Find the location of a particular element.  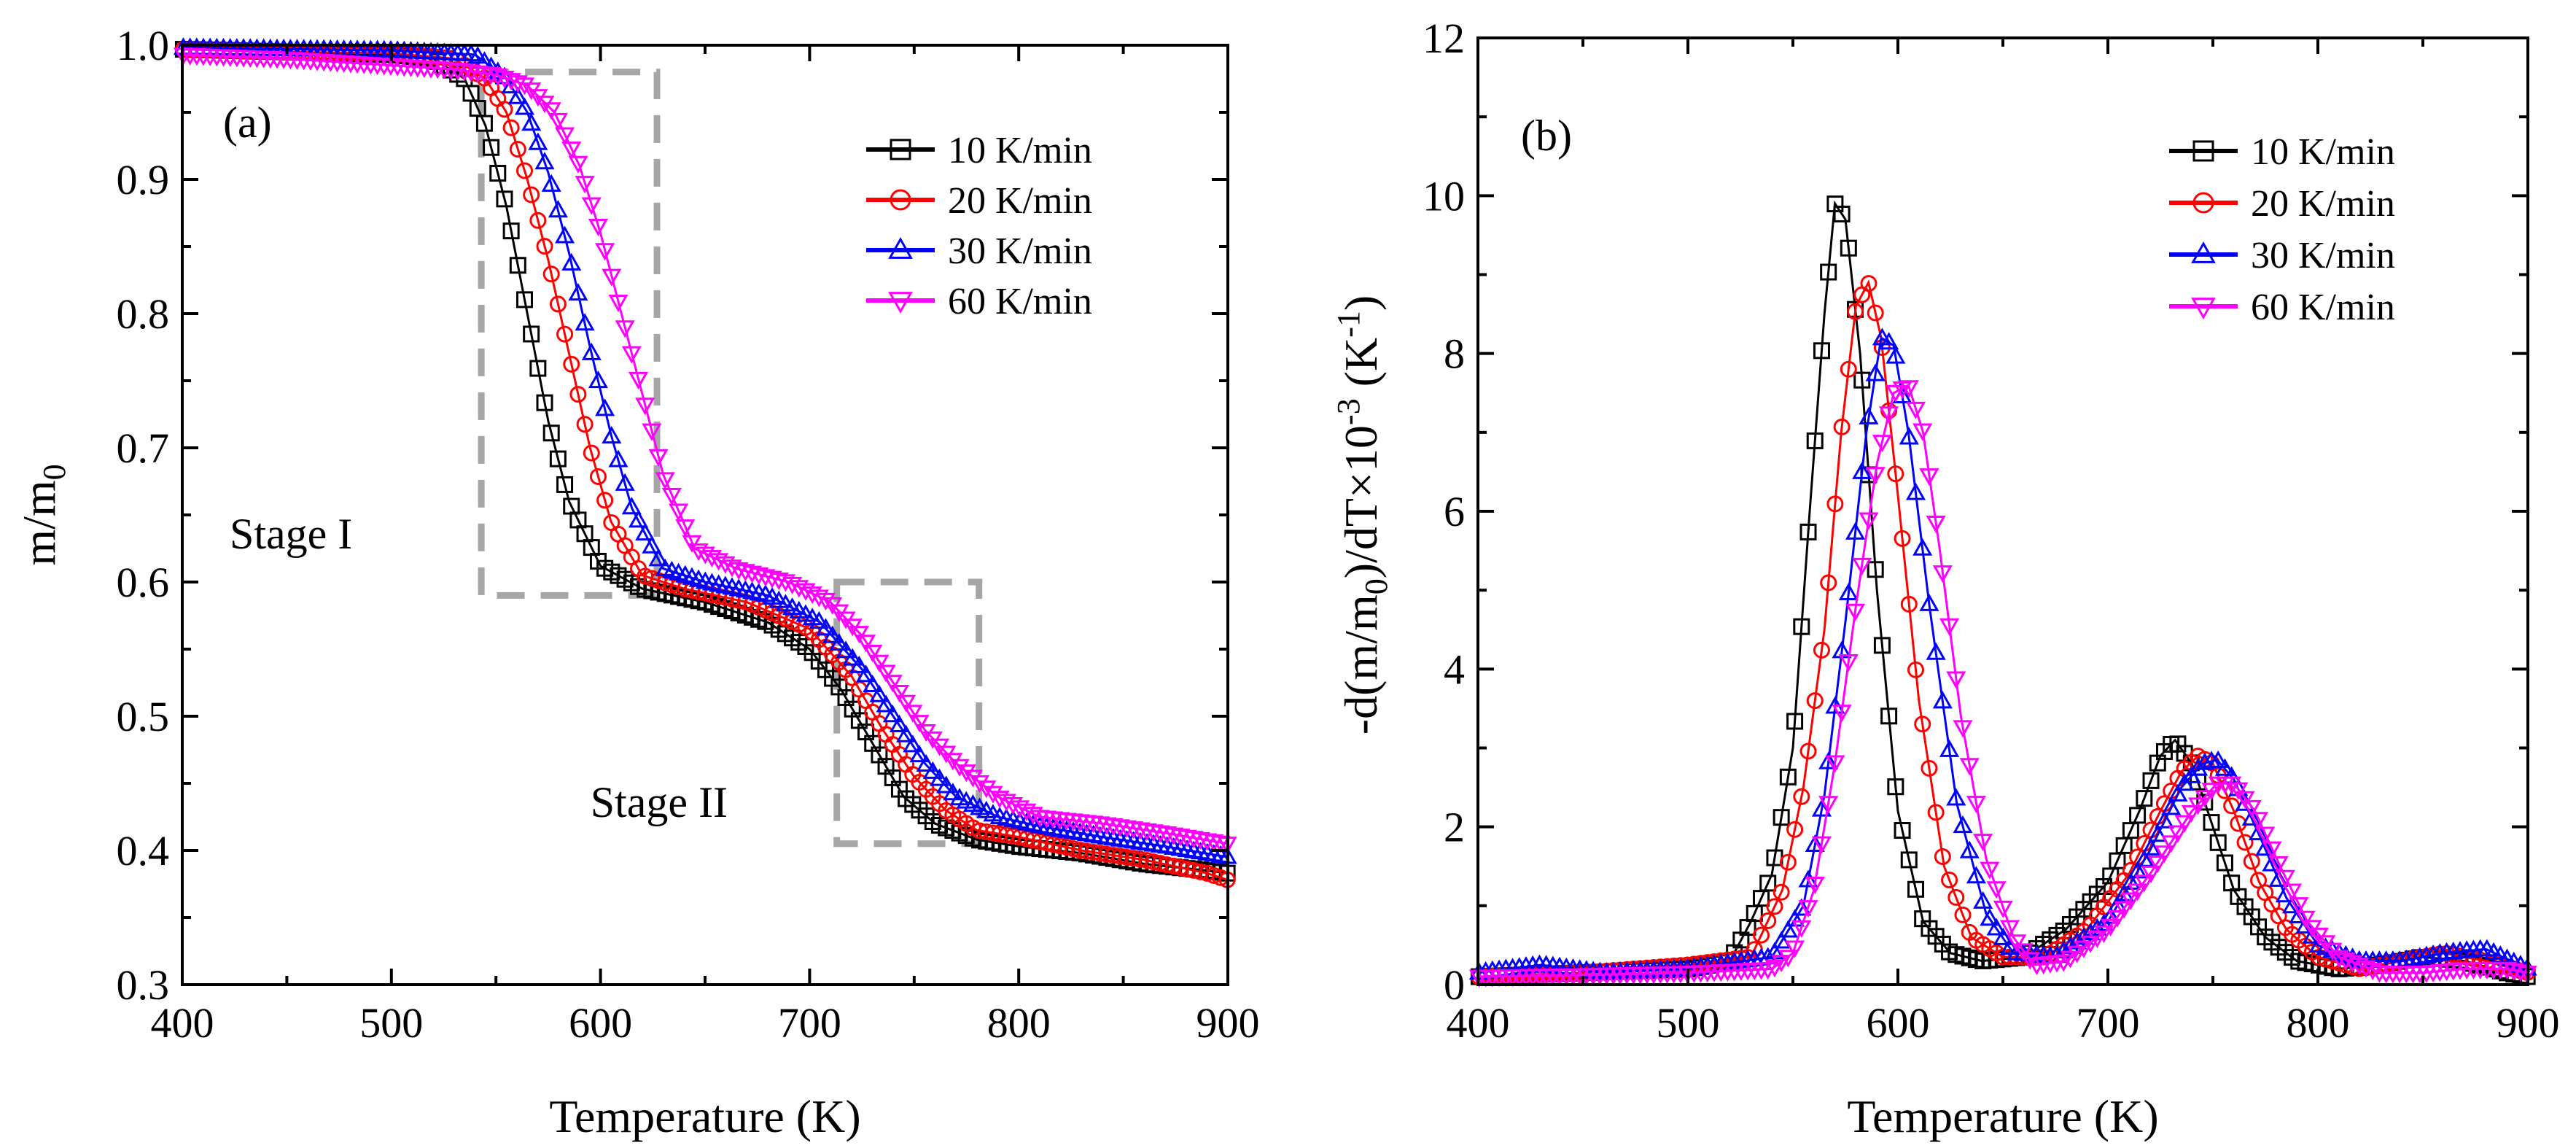

y-tick-label: 10 is located at coordinates (1444, 196).